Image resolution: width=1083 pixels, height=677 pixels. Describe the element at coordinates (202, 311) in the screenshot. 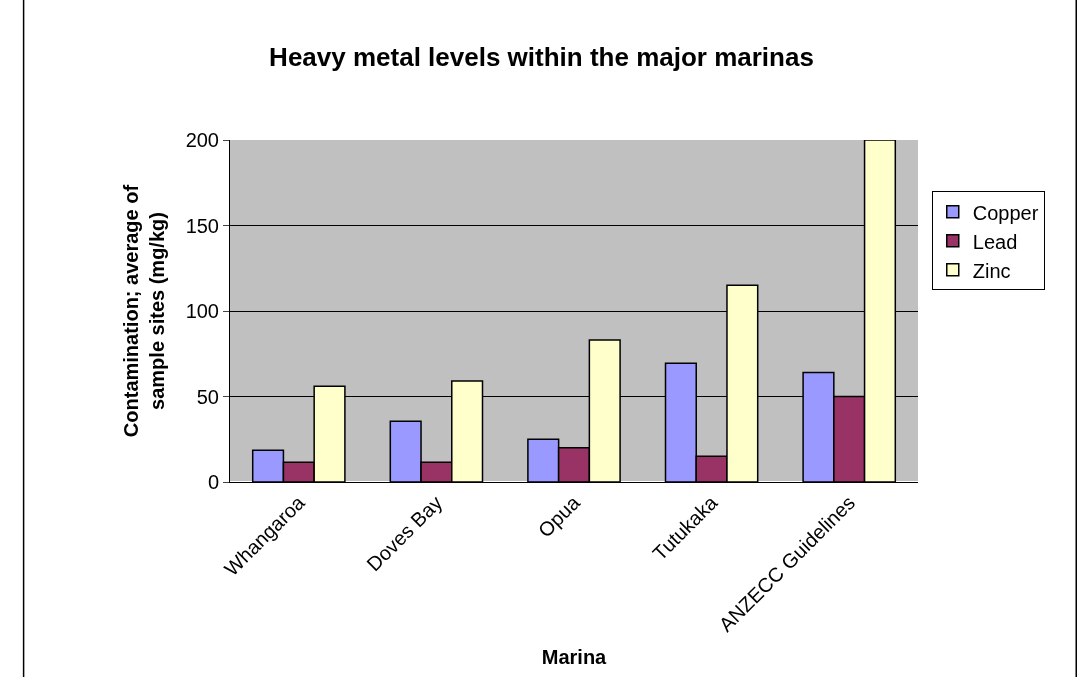

I see `y-tick-label: 100` at that location.